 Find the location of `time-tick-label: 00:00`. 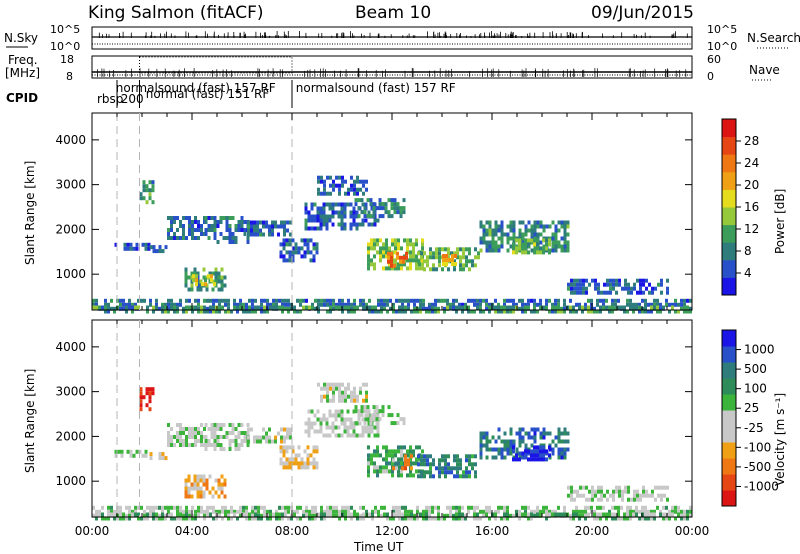

time-tick-label: 00:00 is located at coordinates (692, 531).